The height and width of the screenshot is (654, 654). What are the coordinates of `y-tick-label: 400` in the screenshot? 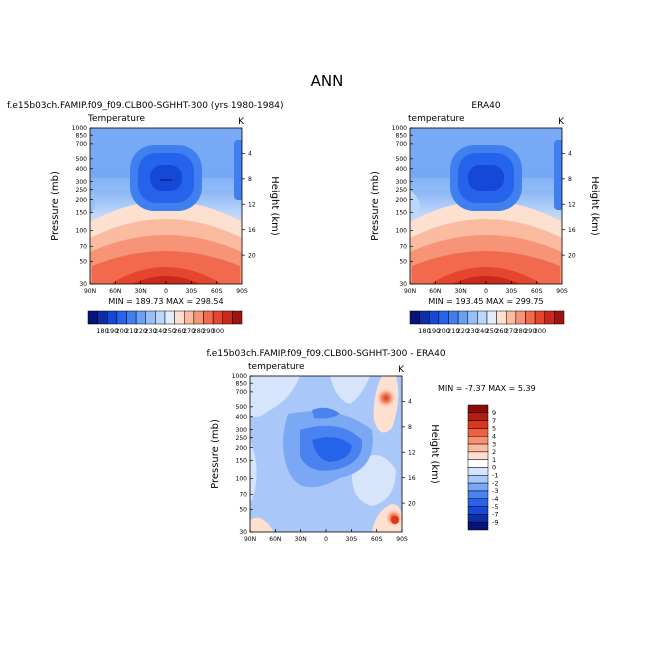 It's located at (82, 169).